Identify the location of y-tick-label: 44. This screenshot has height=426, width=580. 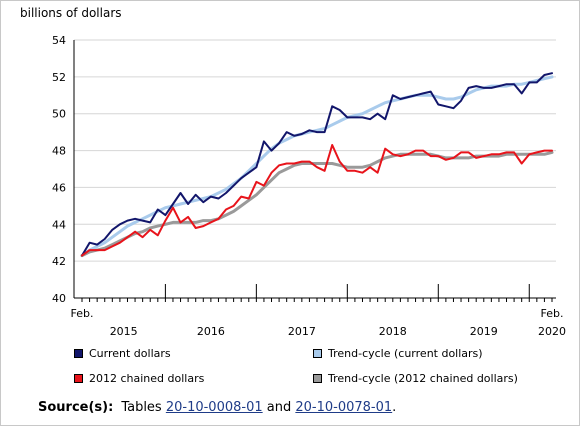
(59, 224).